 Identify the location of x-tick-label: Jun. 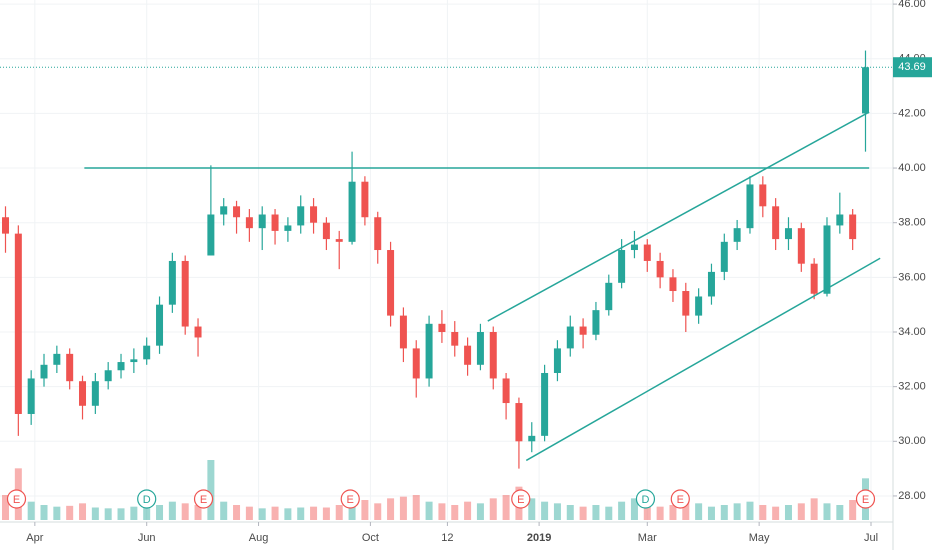
(147, 538).